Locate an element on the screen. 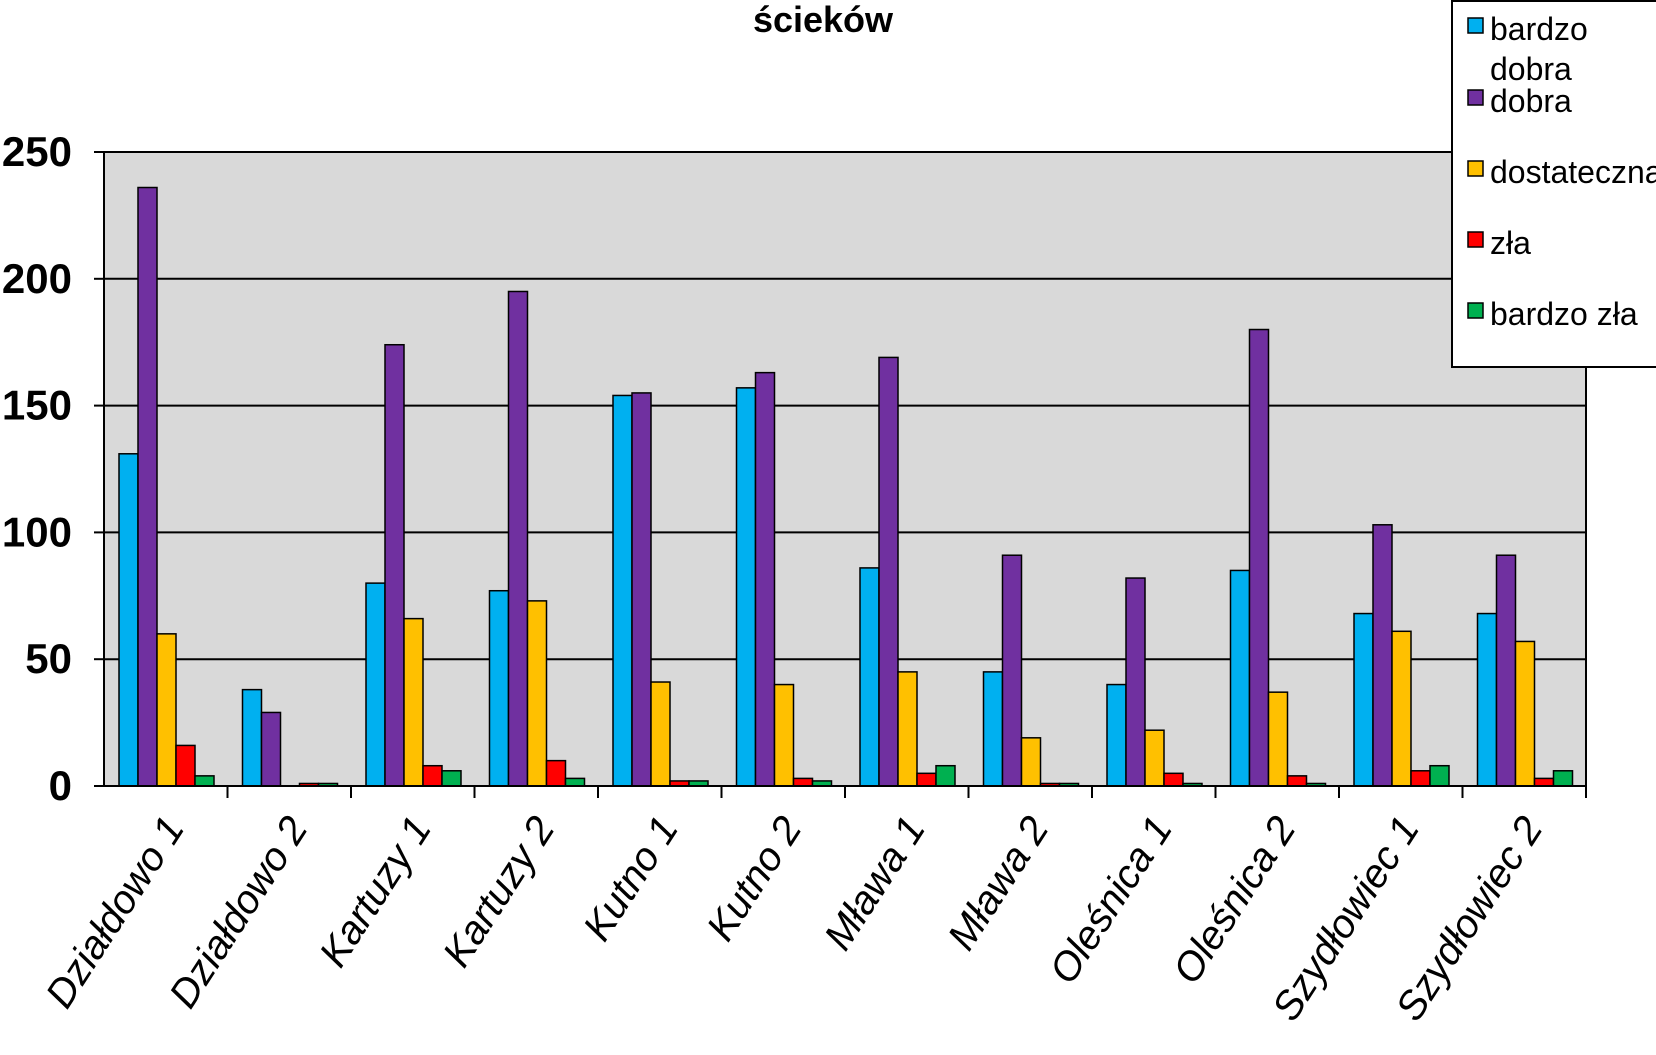 Image resolution: width=1656 pixels, height=1055 pixels. legend-label: zła is located at coordinates (1510, 243).